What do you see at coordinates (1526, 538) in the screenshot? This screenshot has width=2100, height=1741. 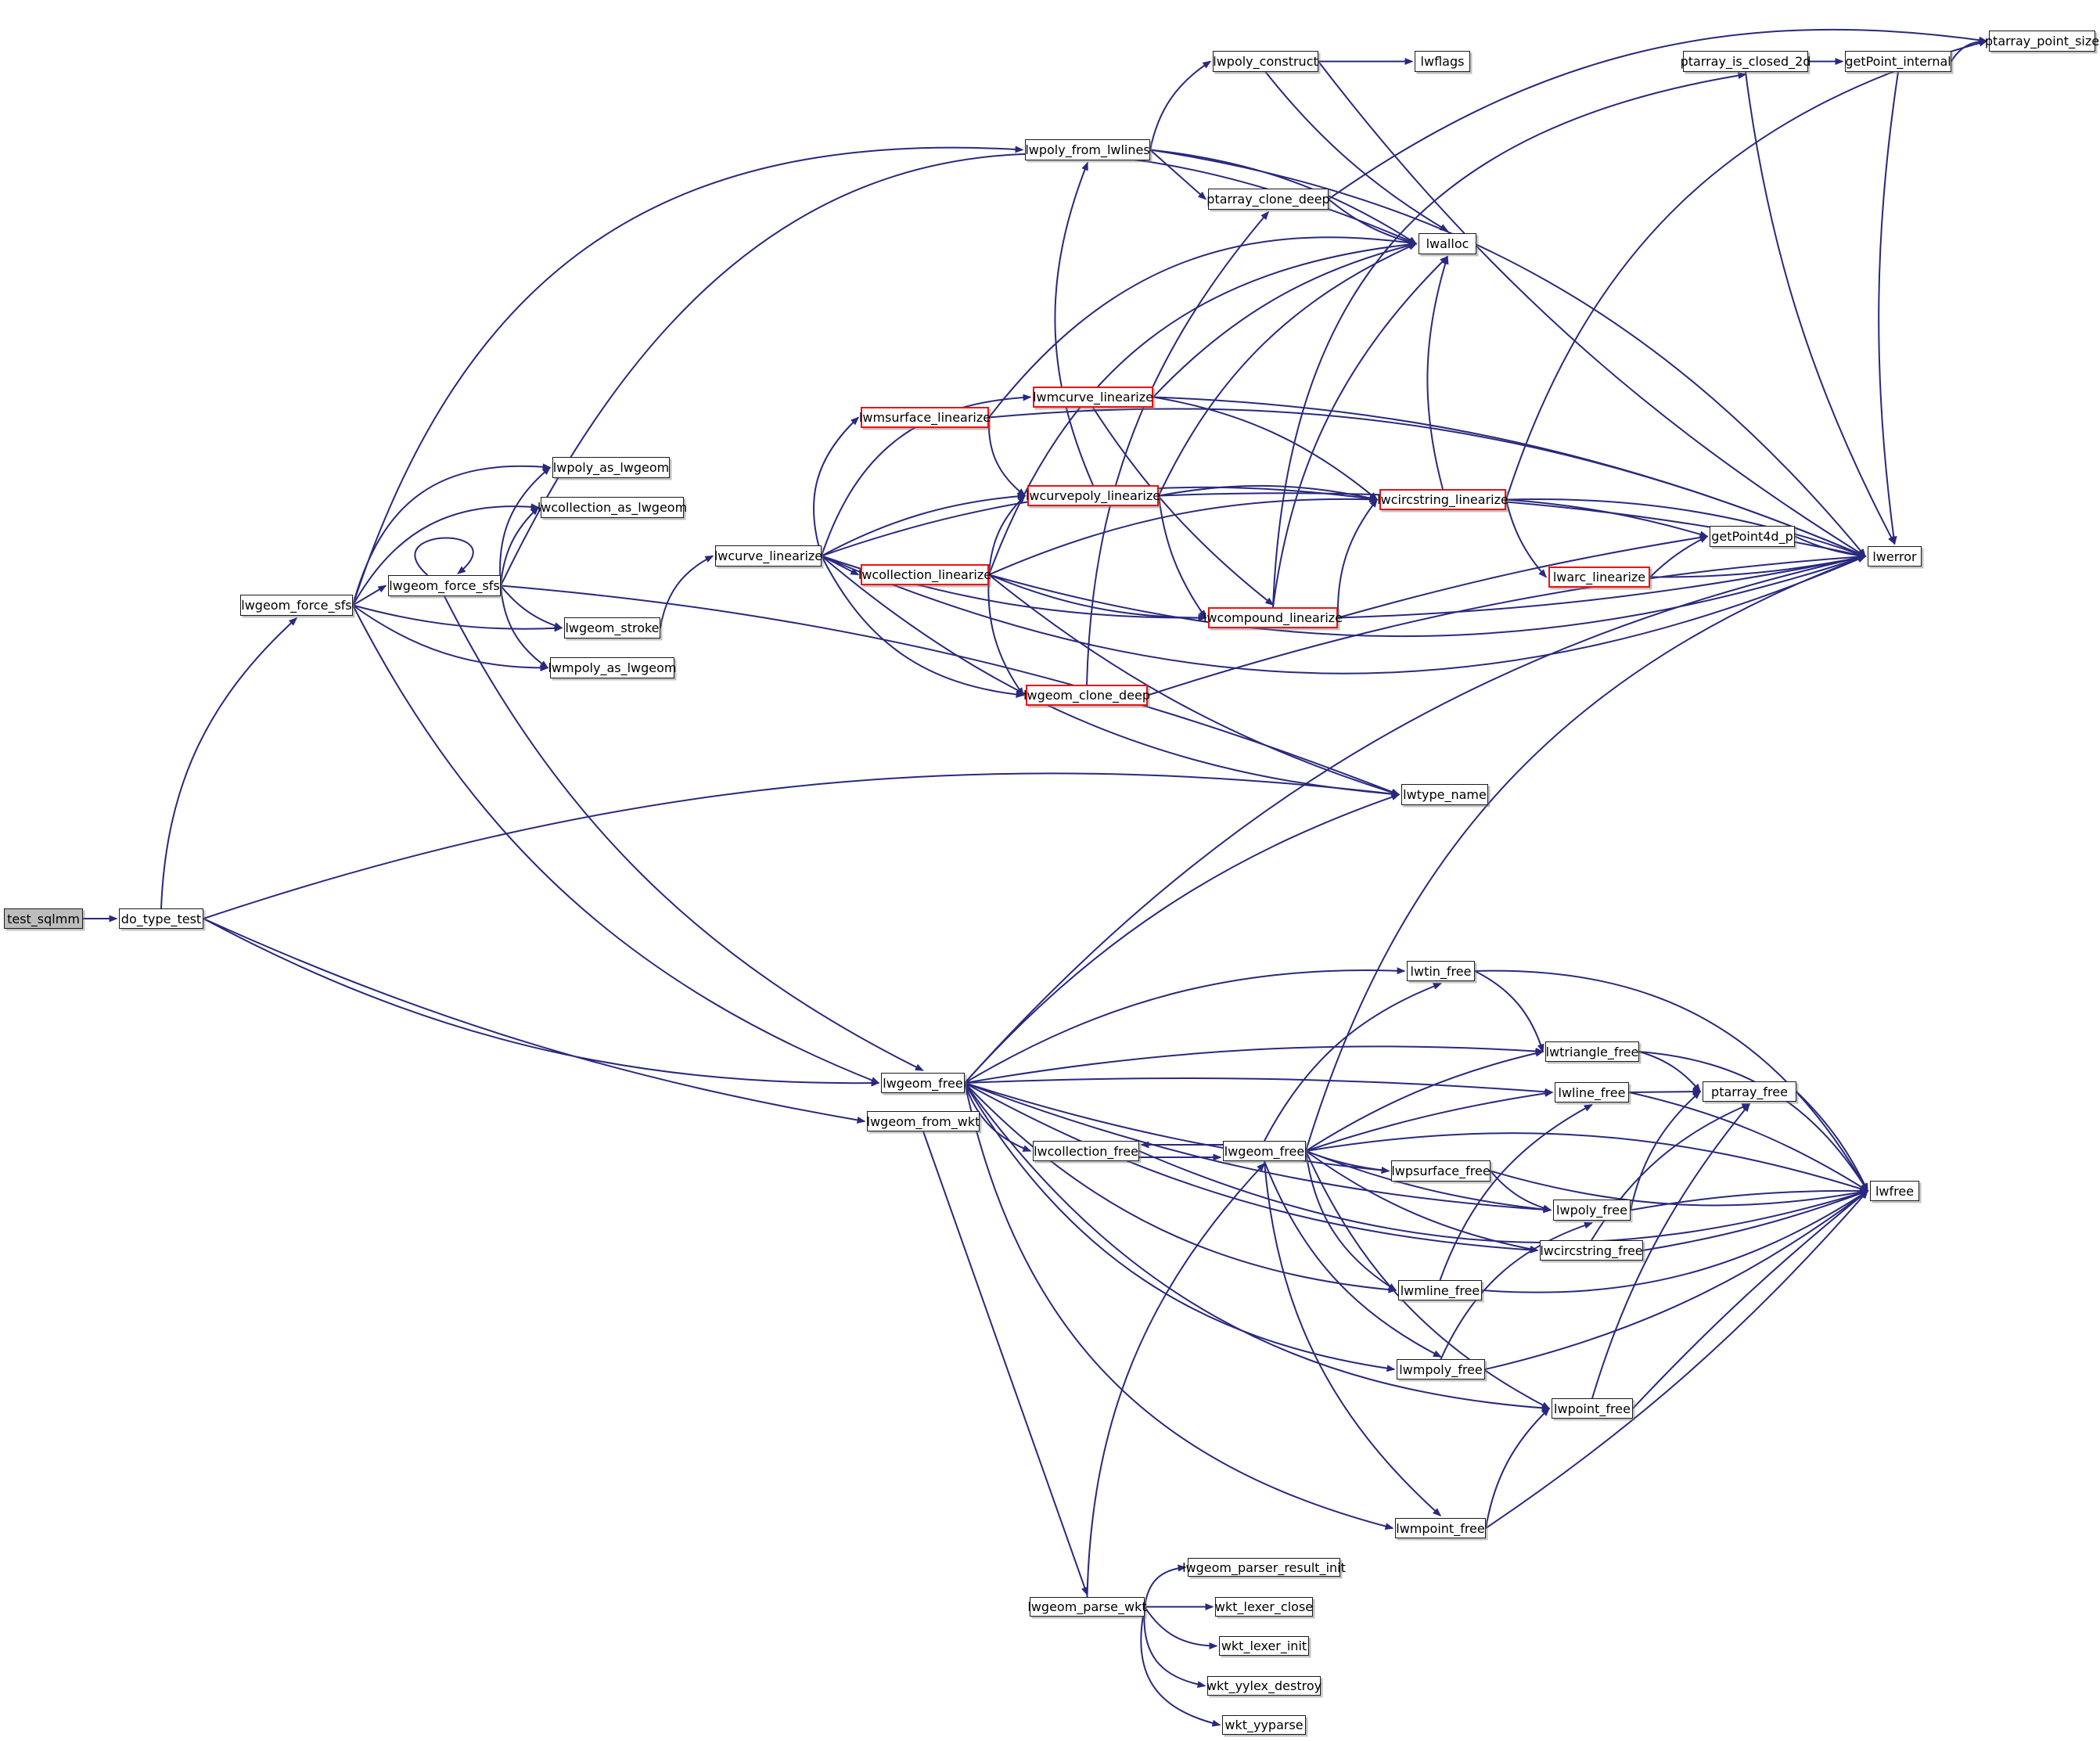 I see `edge-lwcircstring_linearize-to-lwarc_linearize` at bounding box center [1526, 538].